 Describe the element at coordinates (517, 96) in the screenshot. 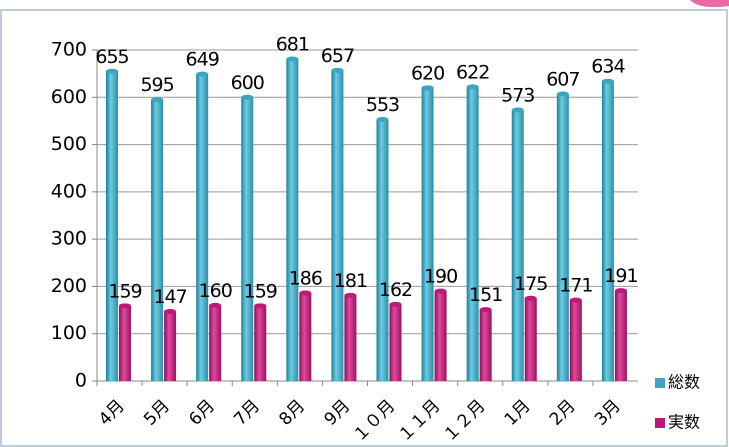

I see `data-label: 573` at that location.